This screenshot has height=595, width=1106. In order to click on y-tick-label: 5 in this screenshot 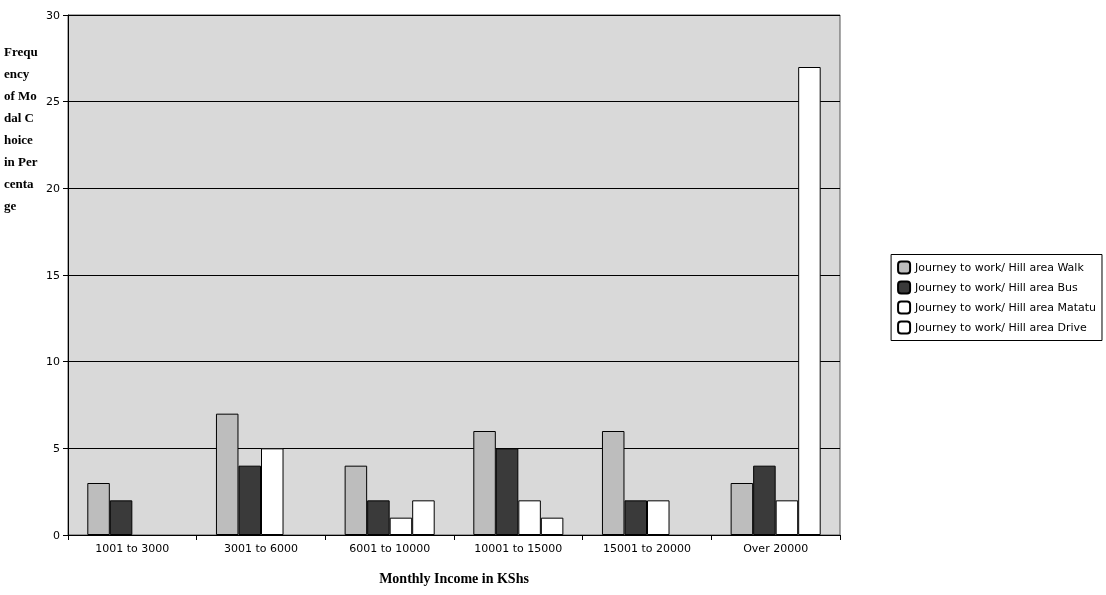, I will do `click(56, 448)`.